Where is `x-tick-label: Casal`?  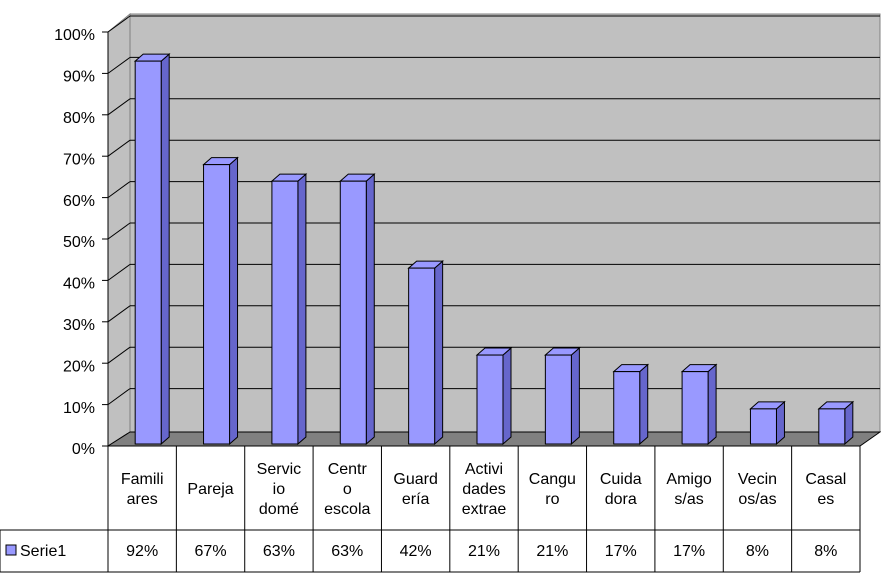
x-tick-label: Casal is located at coordinates (825, 479).